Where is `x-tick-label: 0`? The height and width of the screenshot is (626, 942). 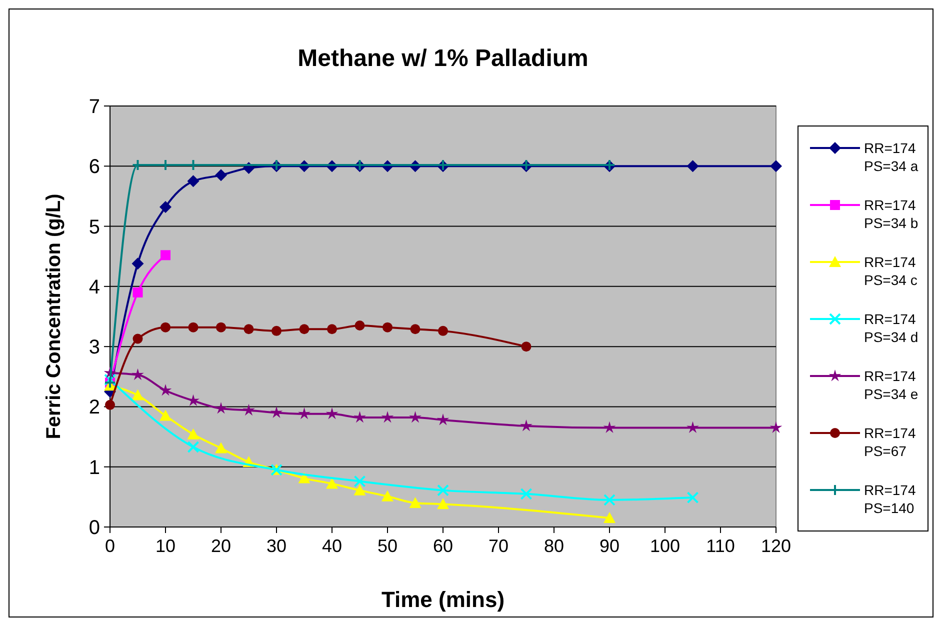 x-tick-label: 0 is located at coordinates (110, 546).